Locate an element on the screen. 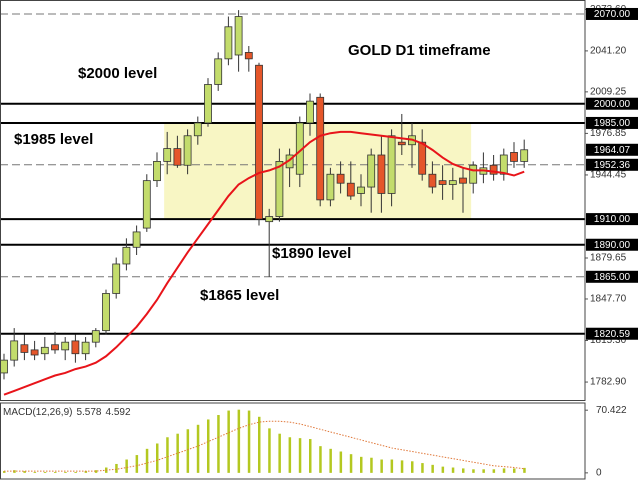 Image resolution: width=640 pixels, height=480 pixels. y-tick-label: 2041.20 is located at coordinates (608, 51).